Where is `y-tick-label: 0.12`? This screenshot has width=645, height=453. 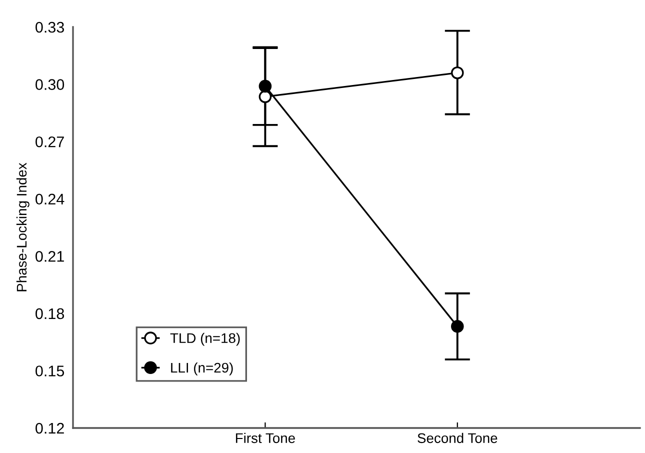
y-tick-label: 0.12 is located at coordinates (50, 428).